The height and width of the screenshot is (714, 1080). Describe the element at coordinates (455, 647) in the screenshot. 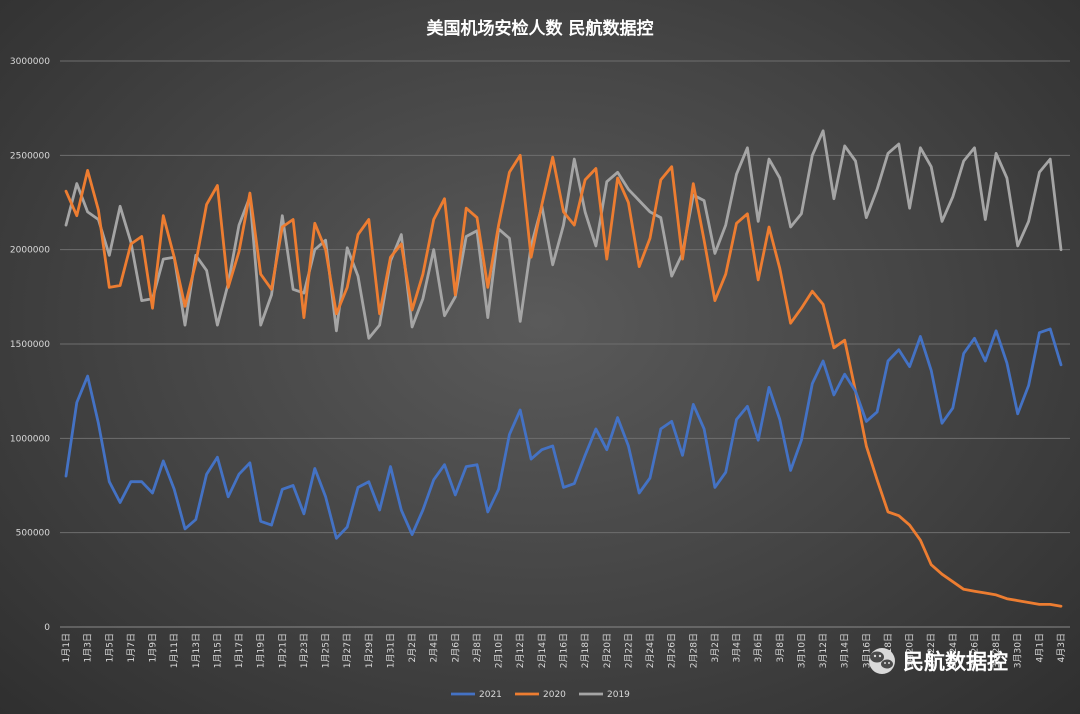

I see `x-tick-label: 2月6日` at that location.